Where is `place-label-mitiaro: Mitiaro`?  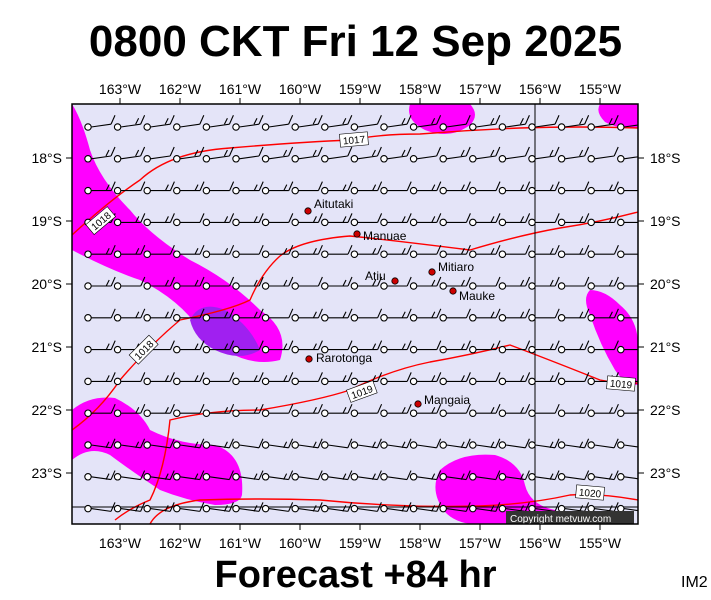 place-label-mitiaro: Mitiaro is located at coordinates (456, 267).